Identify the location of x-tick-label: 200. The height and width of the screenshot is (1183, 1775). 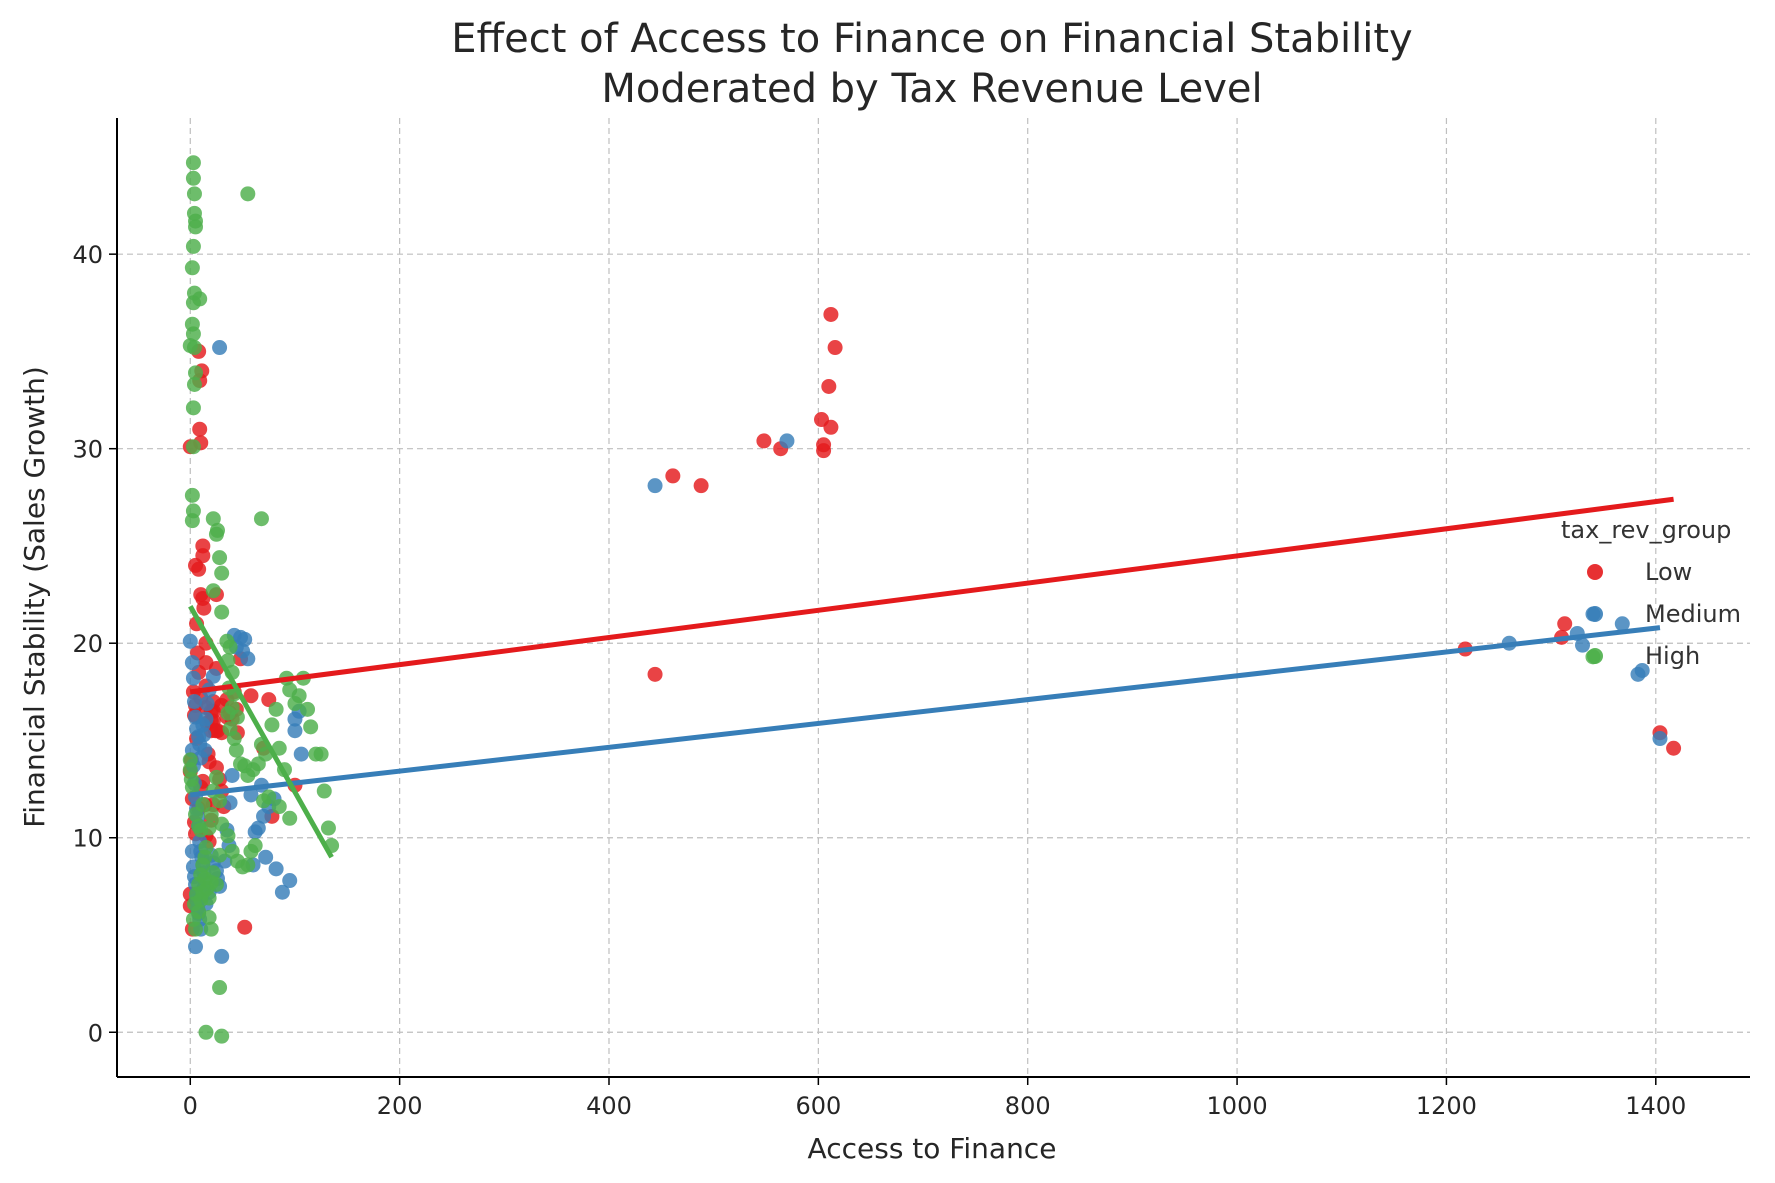
(400, 1106).